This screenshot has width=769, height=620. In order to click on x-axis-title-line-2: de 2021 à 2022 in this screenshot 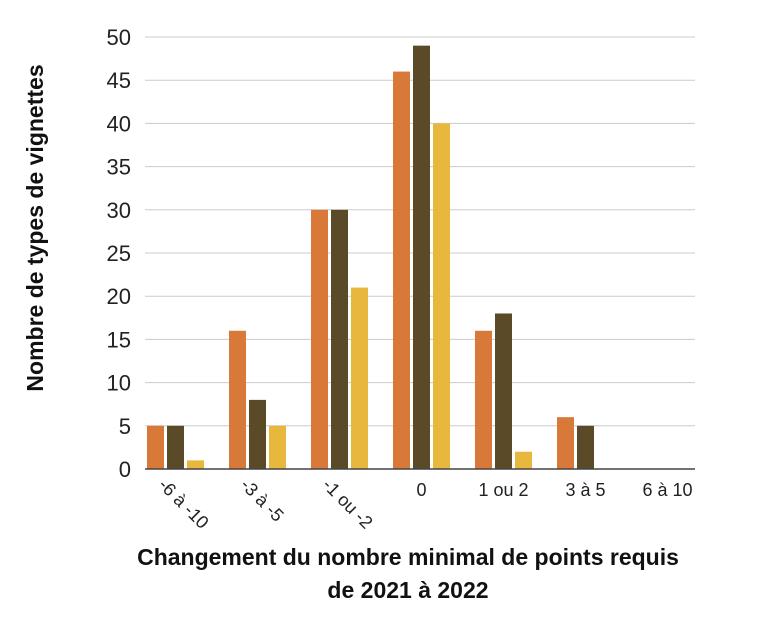, I will do `click(407, 590)`.